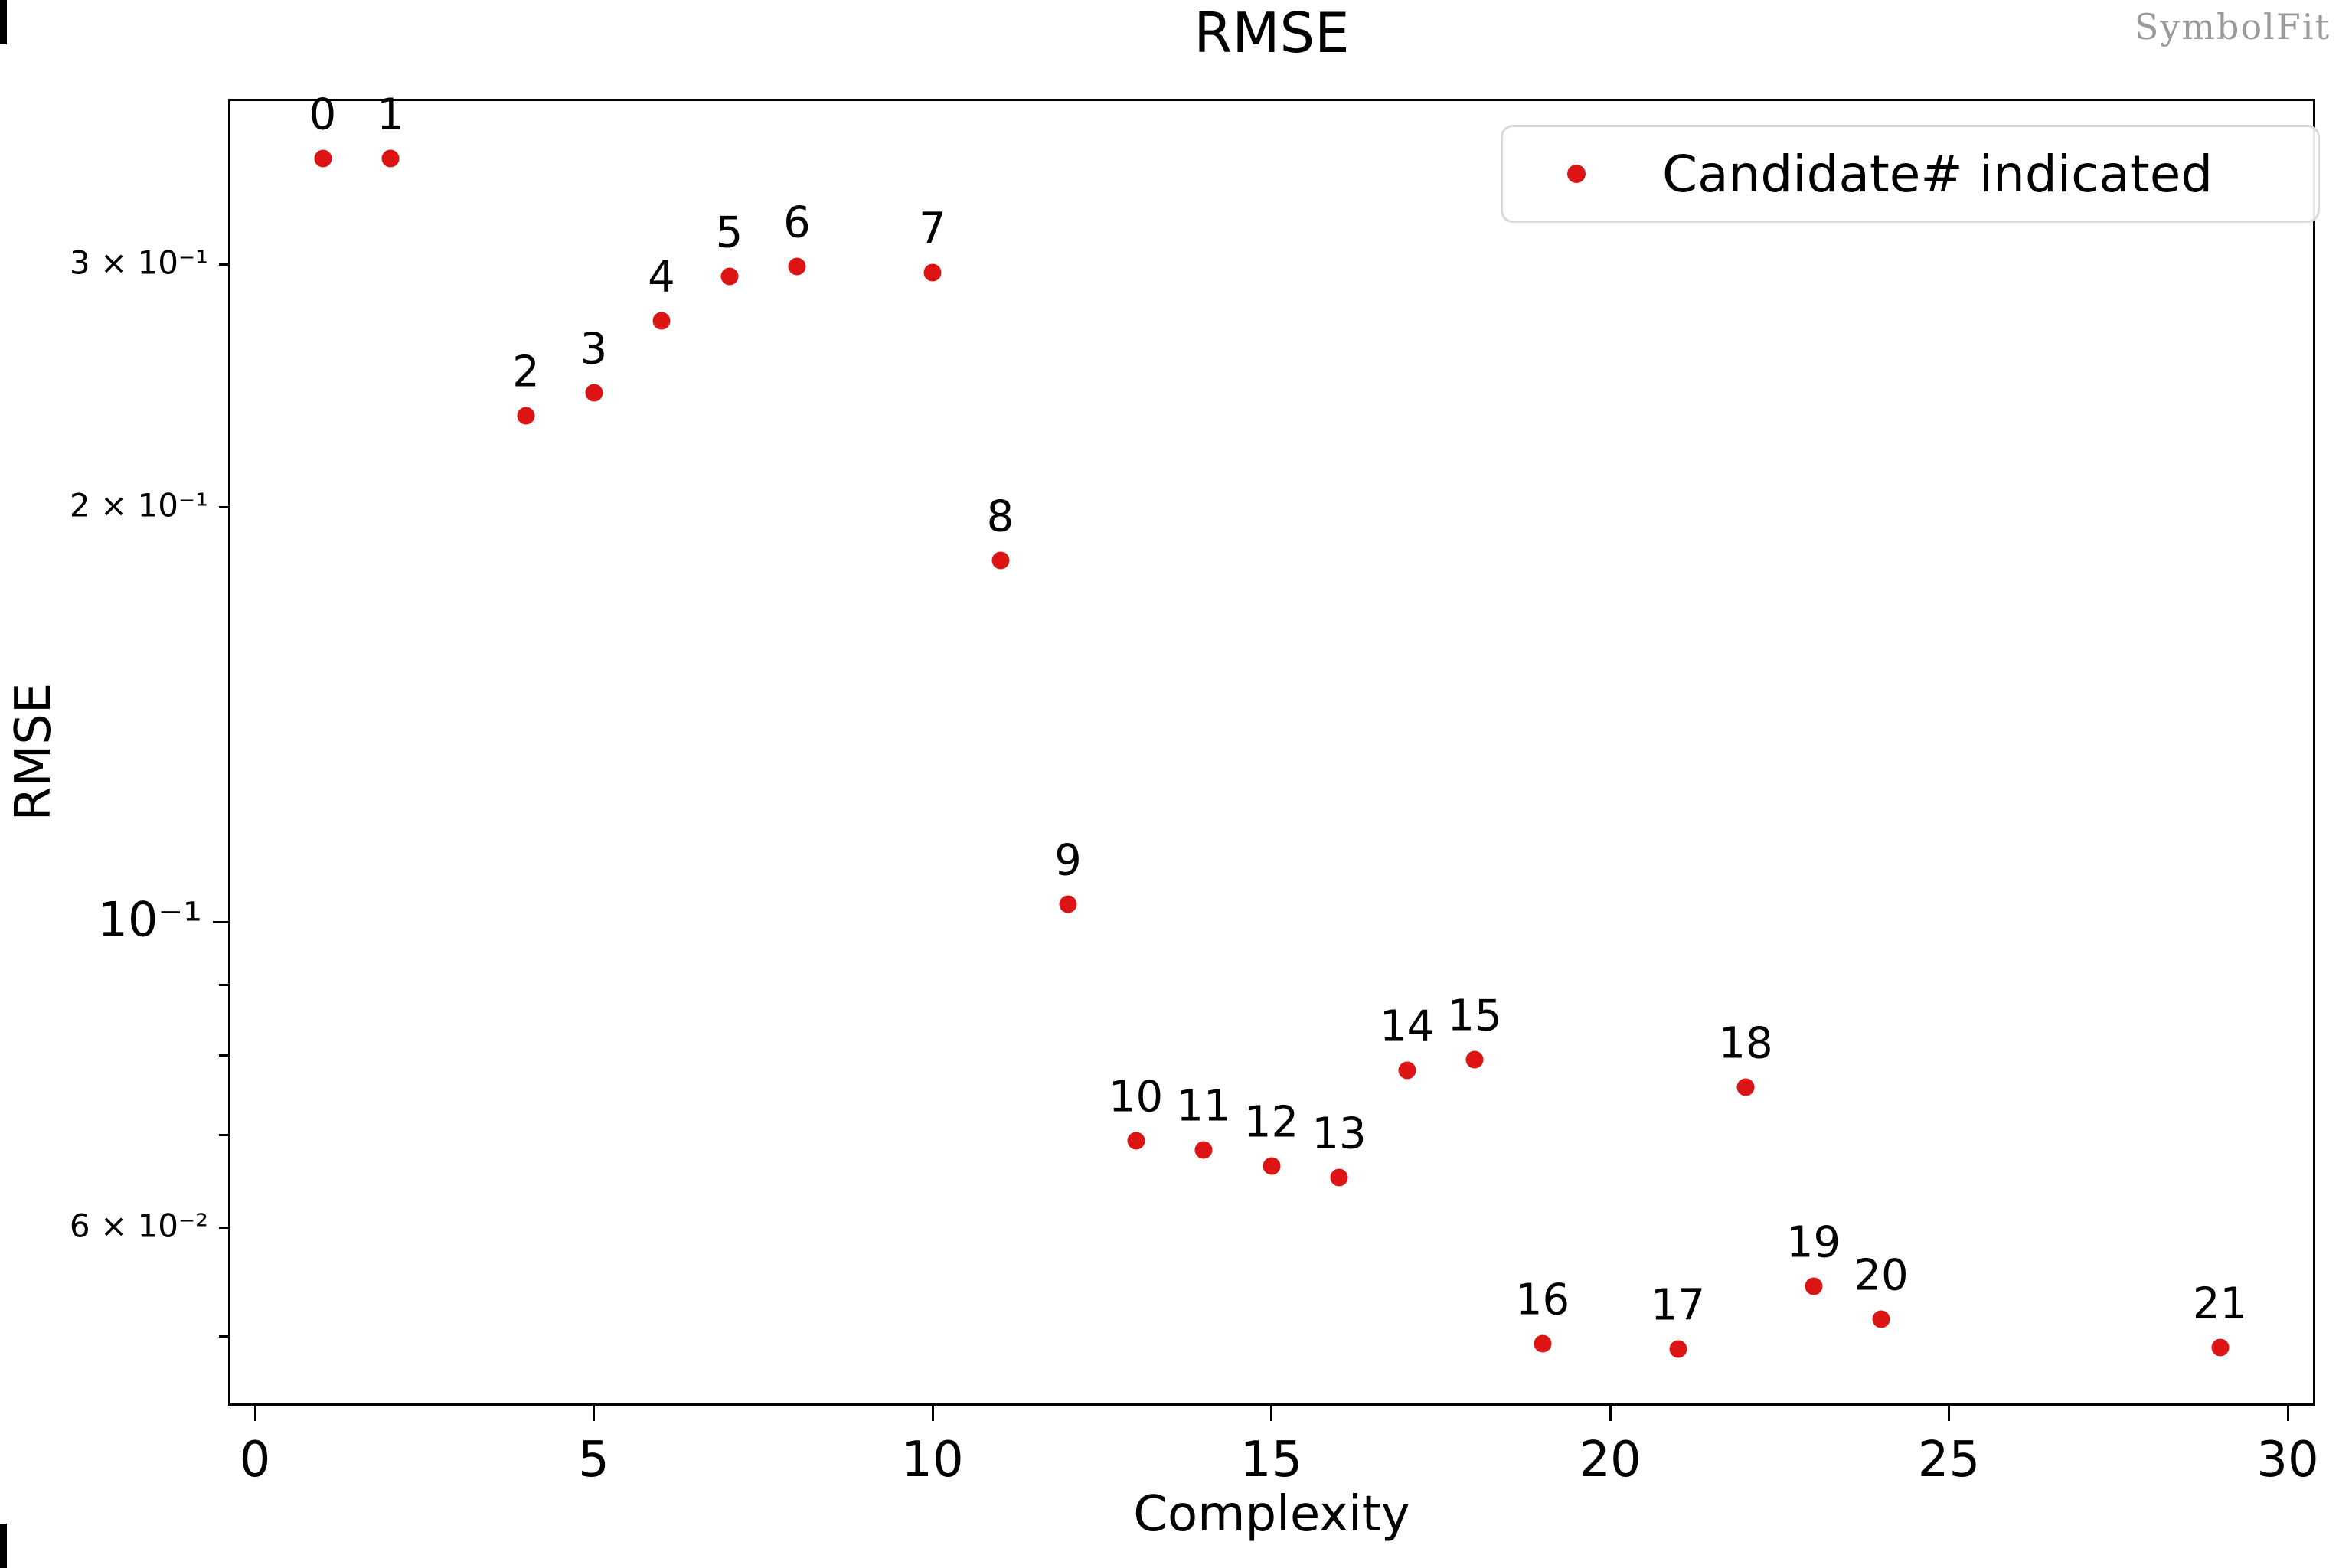 Image resolution: width=2352 pixels, height=1568 pixels. Describe the element at coordinates (1271, 1514) in the screenshot. I see `x-axis-label: Complexity` at that location.